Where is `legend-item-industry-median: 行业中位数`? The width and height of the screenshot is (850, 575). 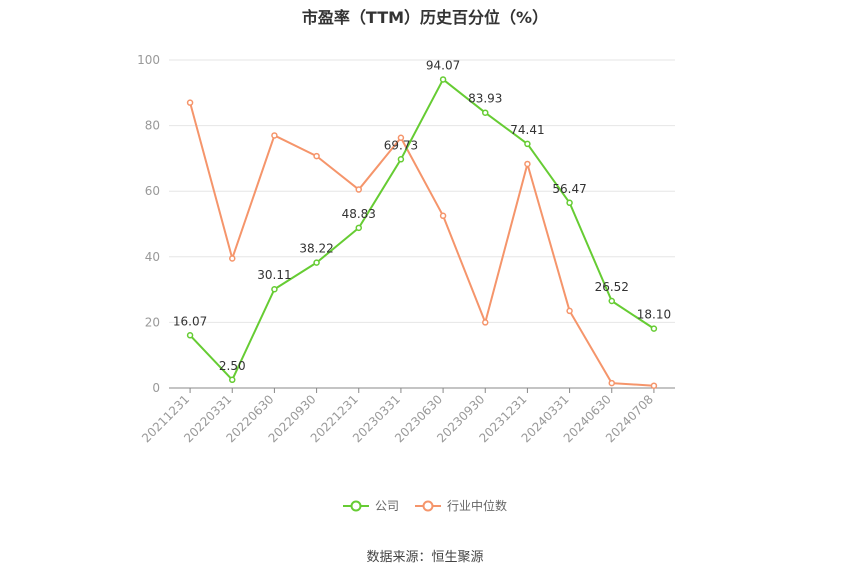 legend-item-industry-median: 行业中位数 is located at coordinates (461, 505).